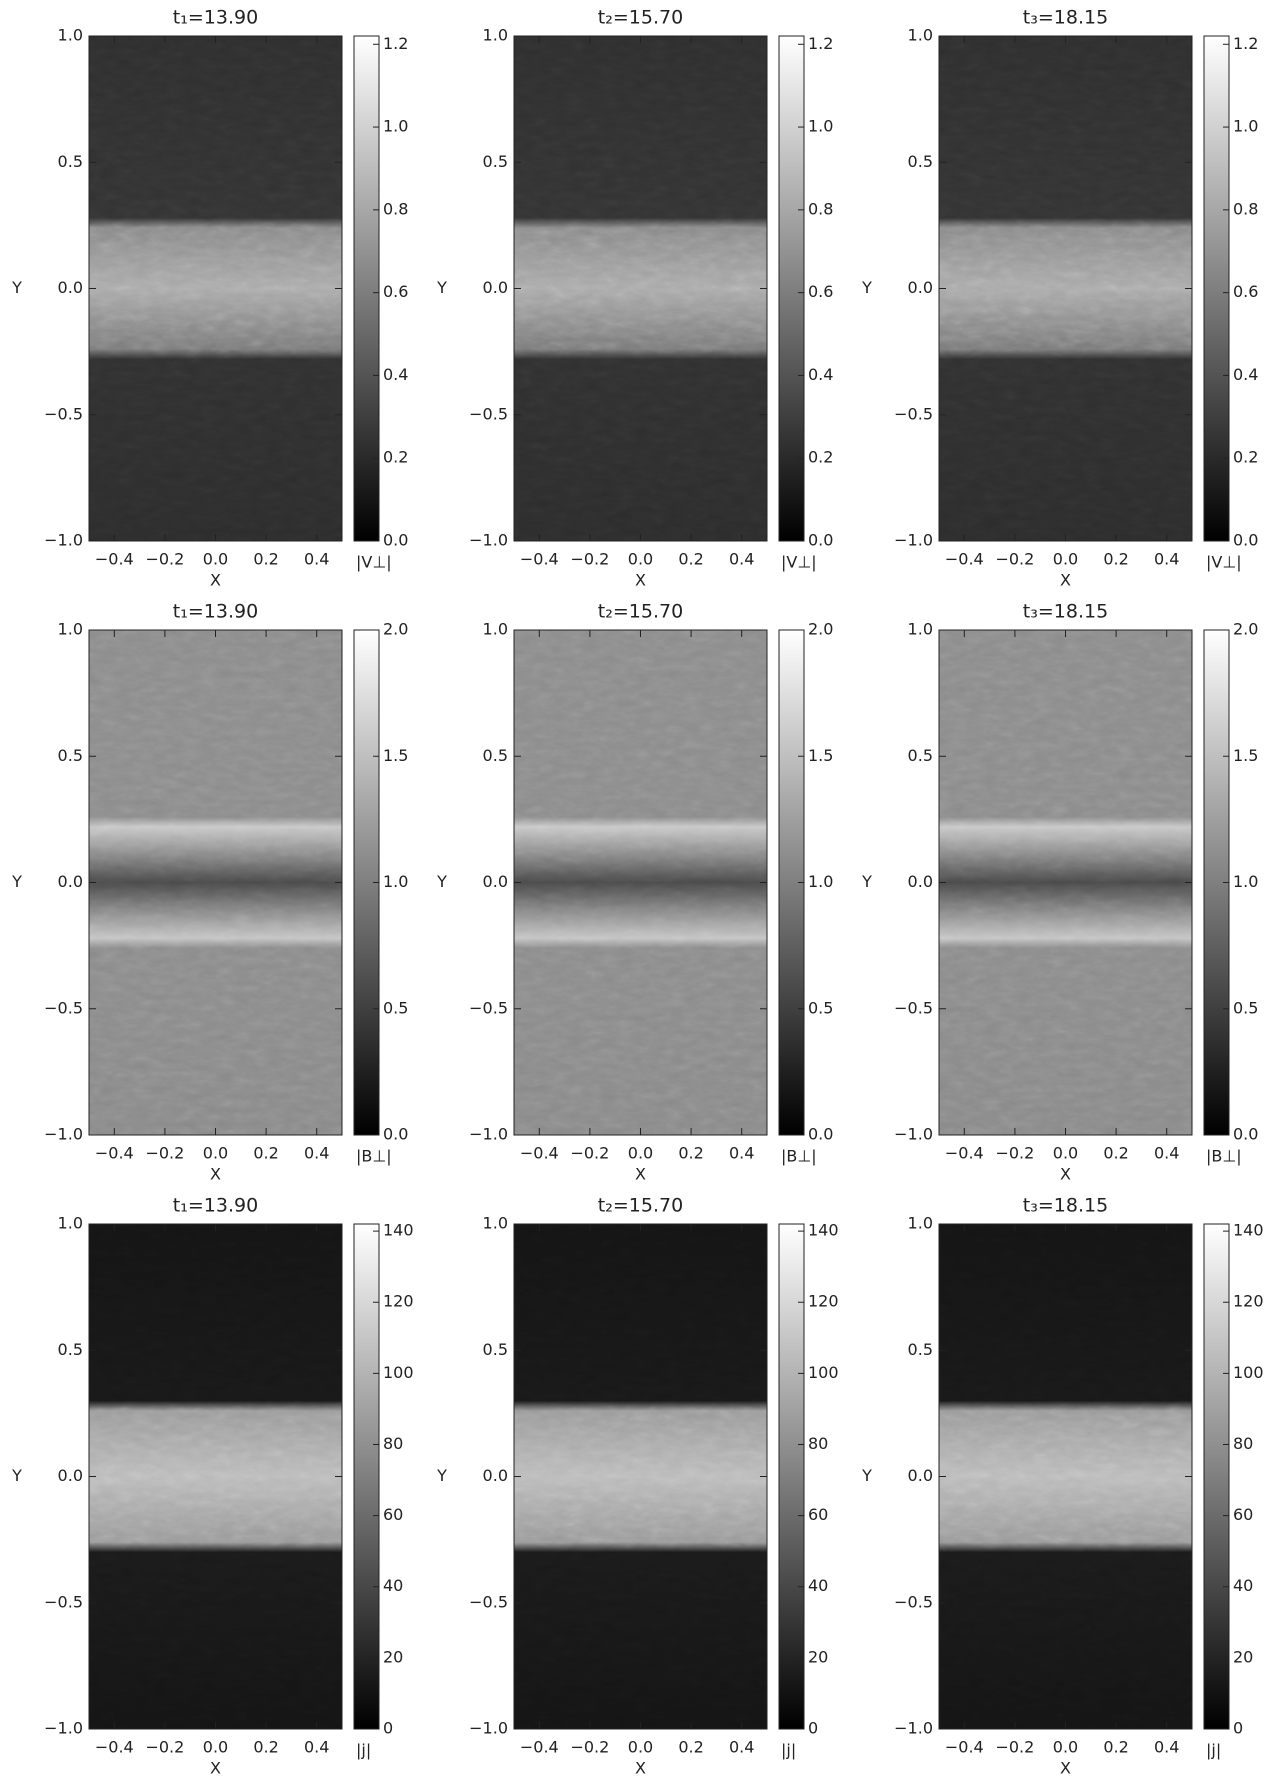 This screenshot has width=1280, height=1778. I want to click on colorbar-tick-label: 40, so click(1243, 1585).